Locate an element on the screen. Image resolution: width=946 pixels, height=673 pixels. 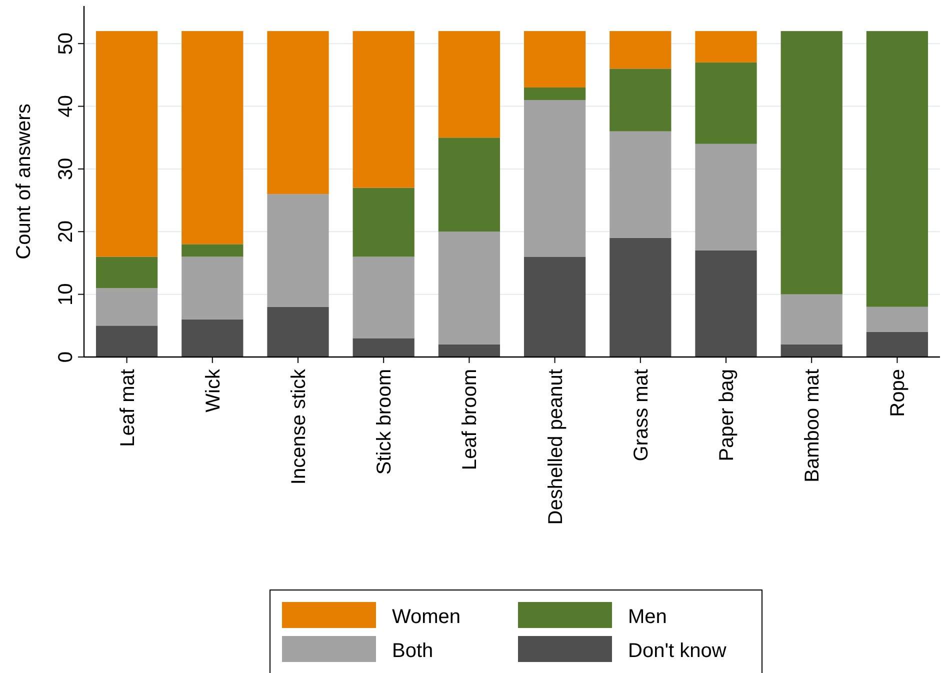
x-tick-label: Stick broom is located at coordinates (385, 422).